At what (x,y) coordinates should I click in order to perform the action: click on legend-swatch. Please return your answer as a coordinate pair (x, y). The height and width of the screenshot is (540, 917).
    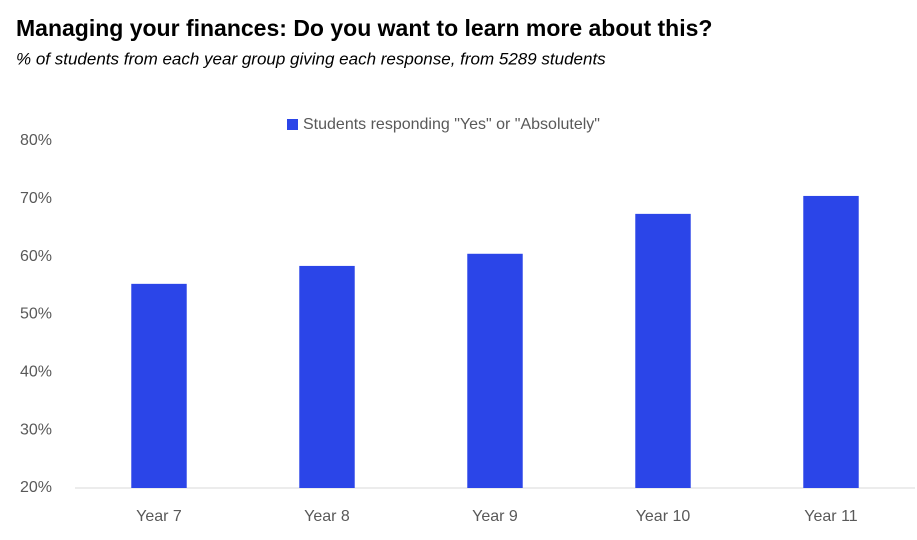
    Looking at the image, I should click on (292, 124).